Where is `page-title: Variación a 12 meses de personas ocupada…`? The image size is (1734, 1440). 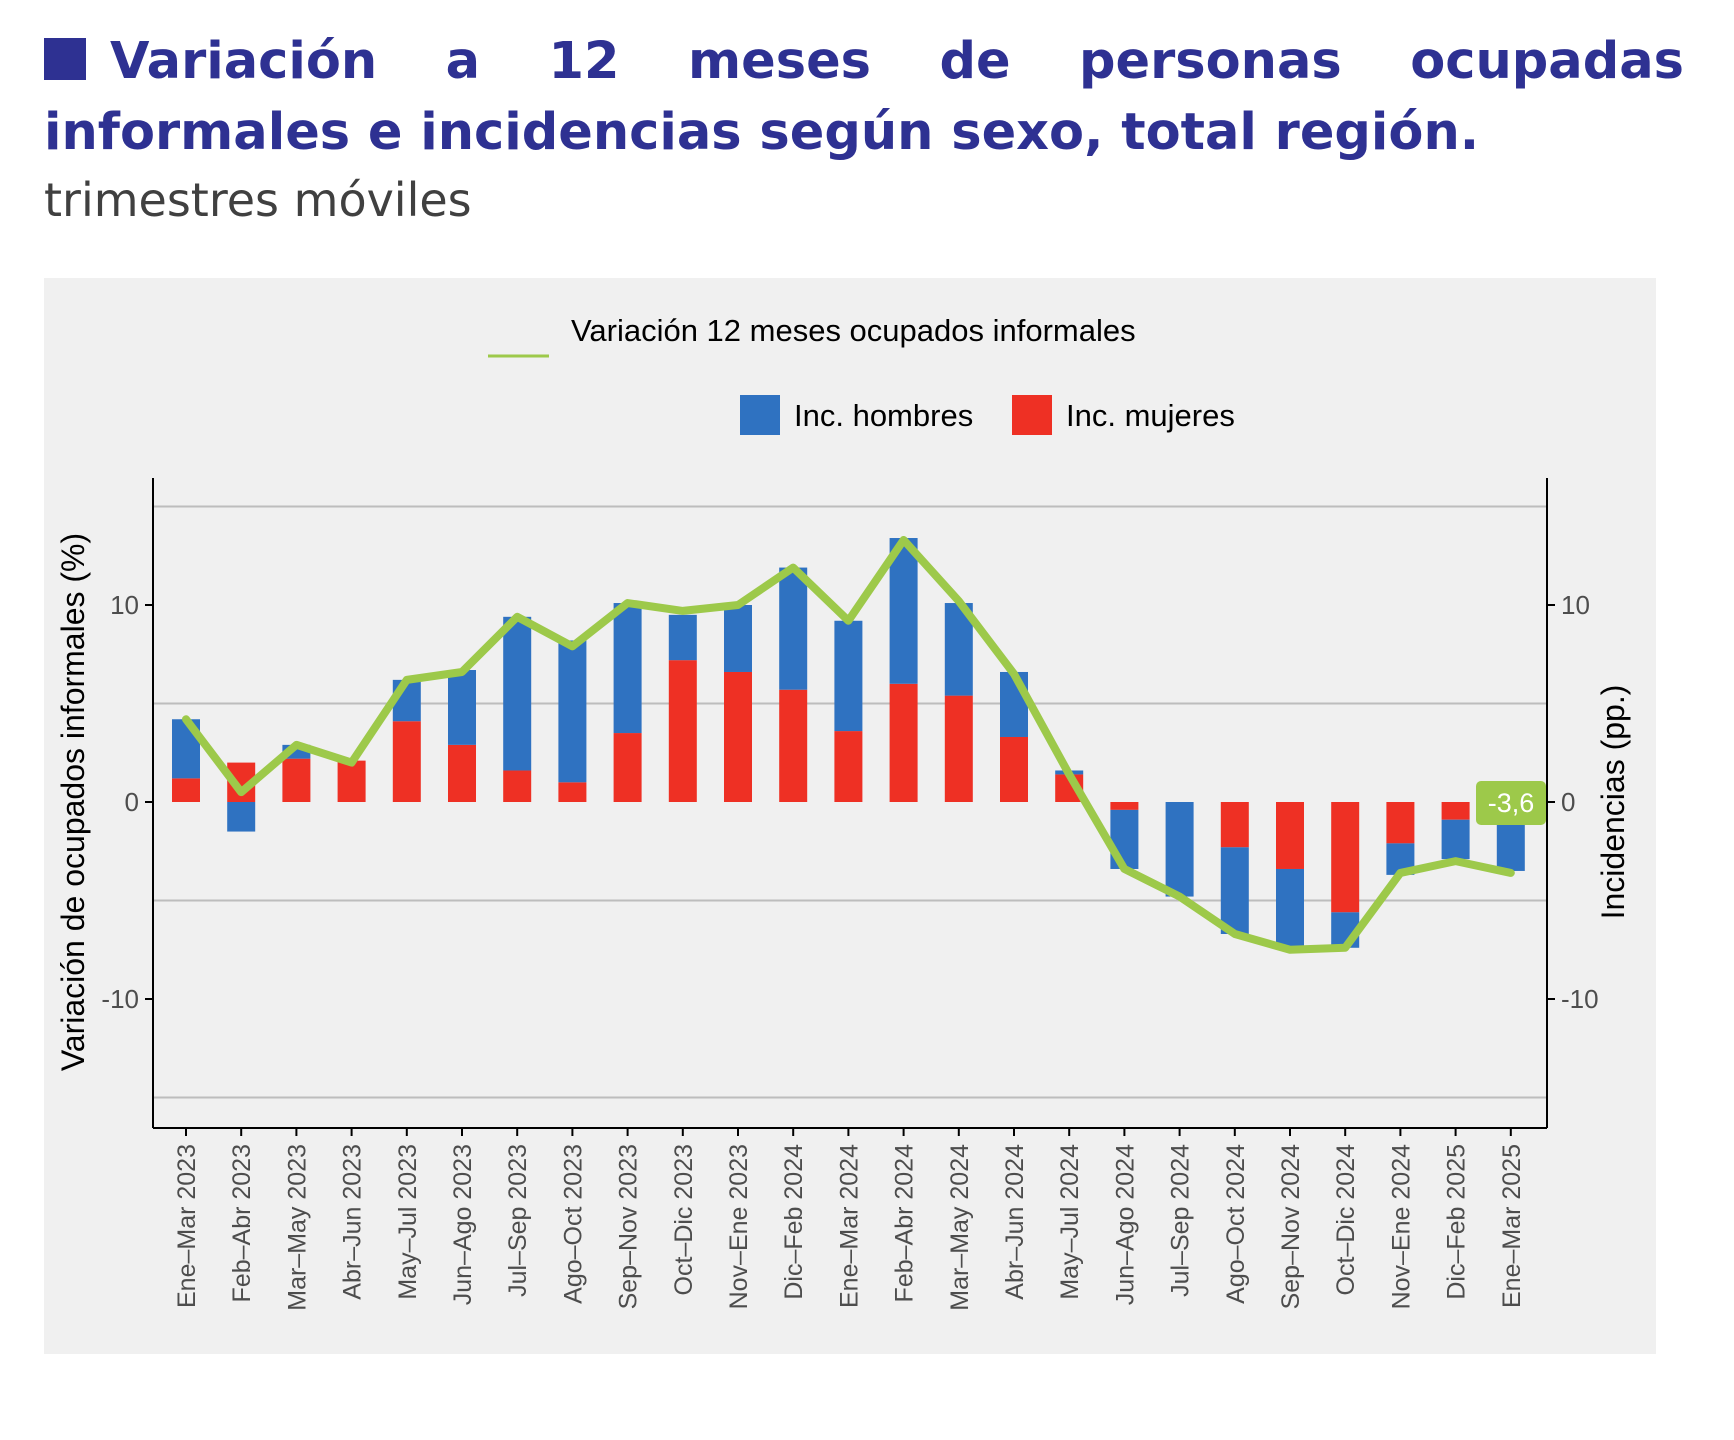
page-title: Variación a 12 meses de personas ocupada… is located at coordinates (864, 97).